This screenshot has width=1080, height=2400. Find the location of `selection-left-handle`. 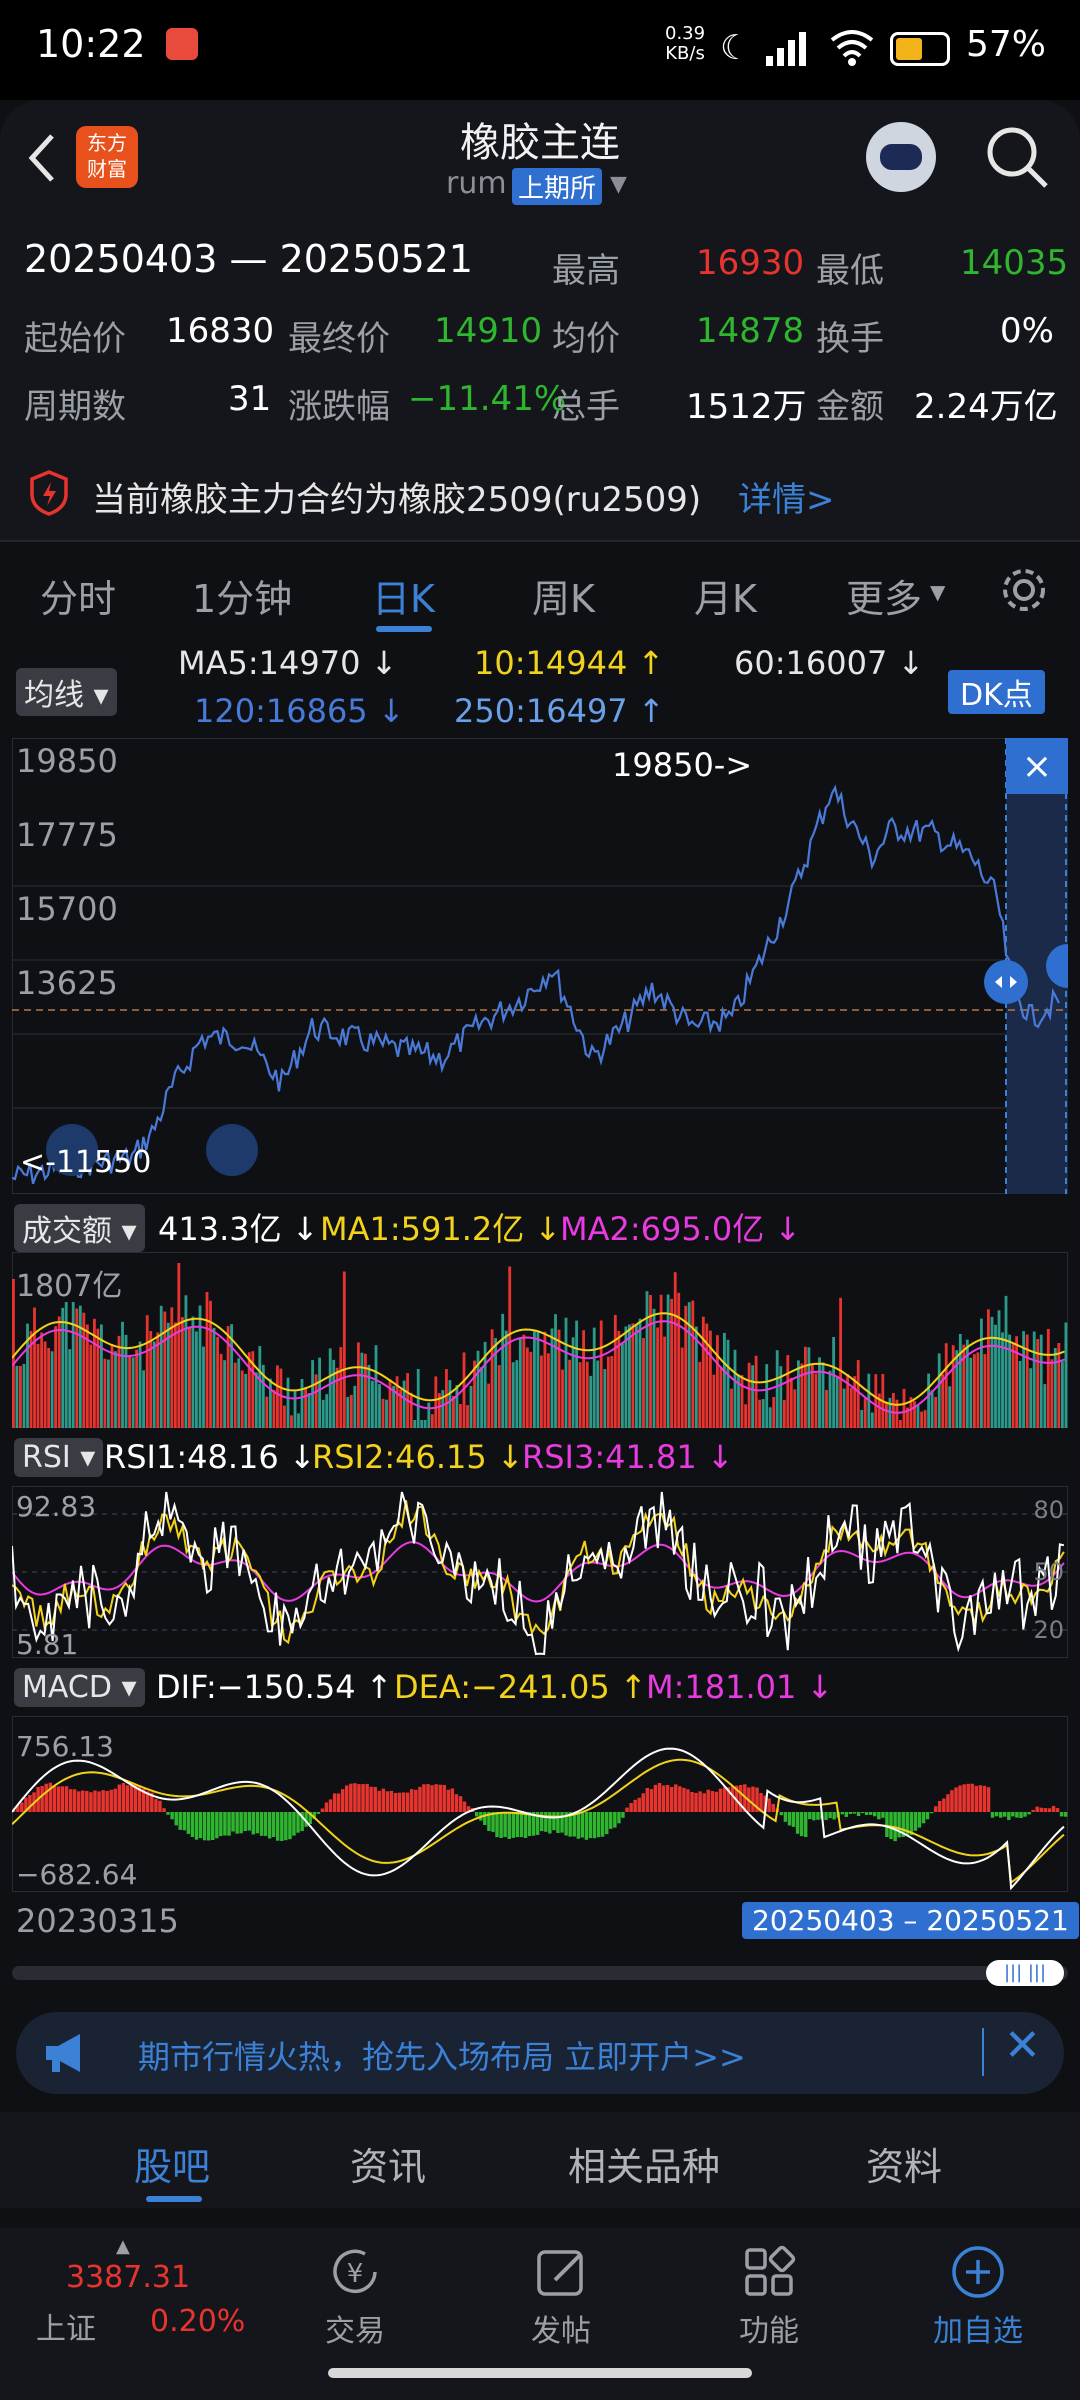

selection-left-handle is located at coordinates (1006, 982).